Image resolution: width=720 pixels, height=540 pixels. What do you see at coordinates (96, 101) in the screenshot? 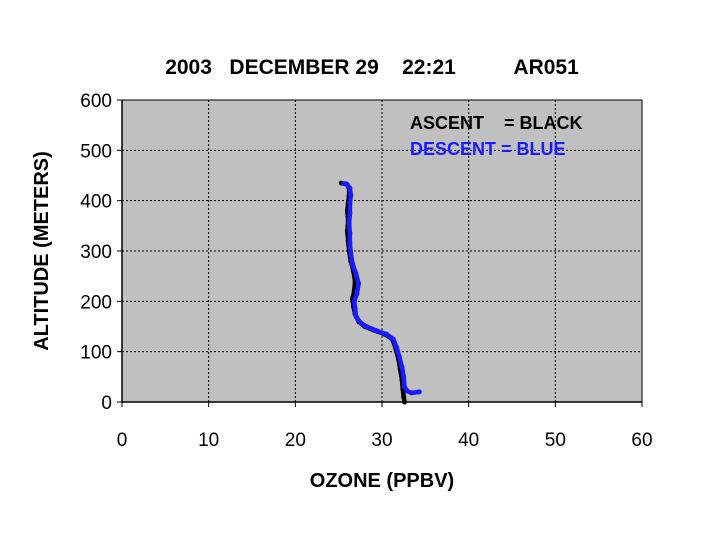
I see `y-tick-label: 600` at bounding box center [96, 101].